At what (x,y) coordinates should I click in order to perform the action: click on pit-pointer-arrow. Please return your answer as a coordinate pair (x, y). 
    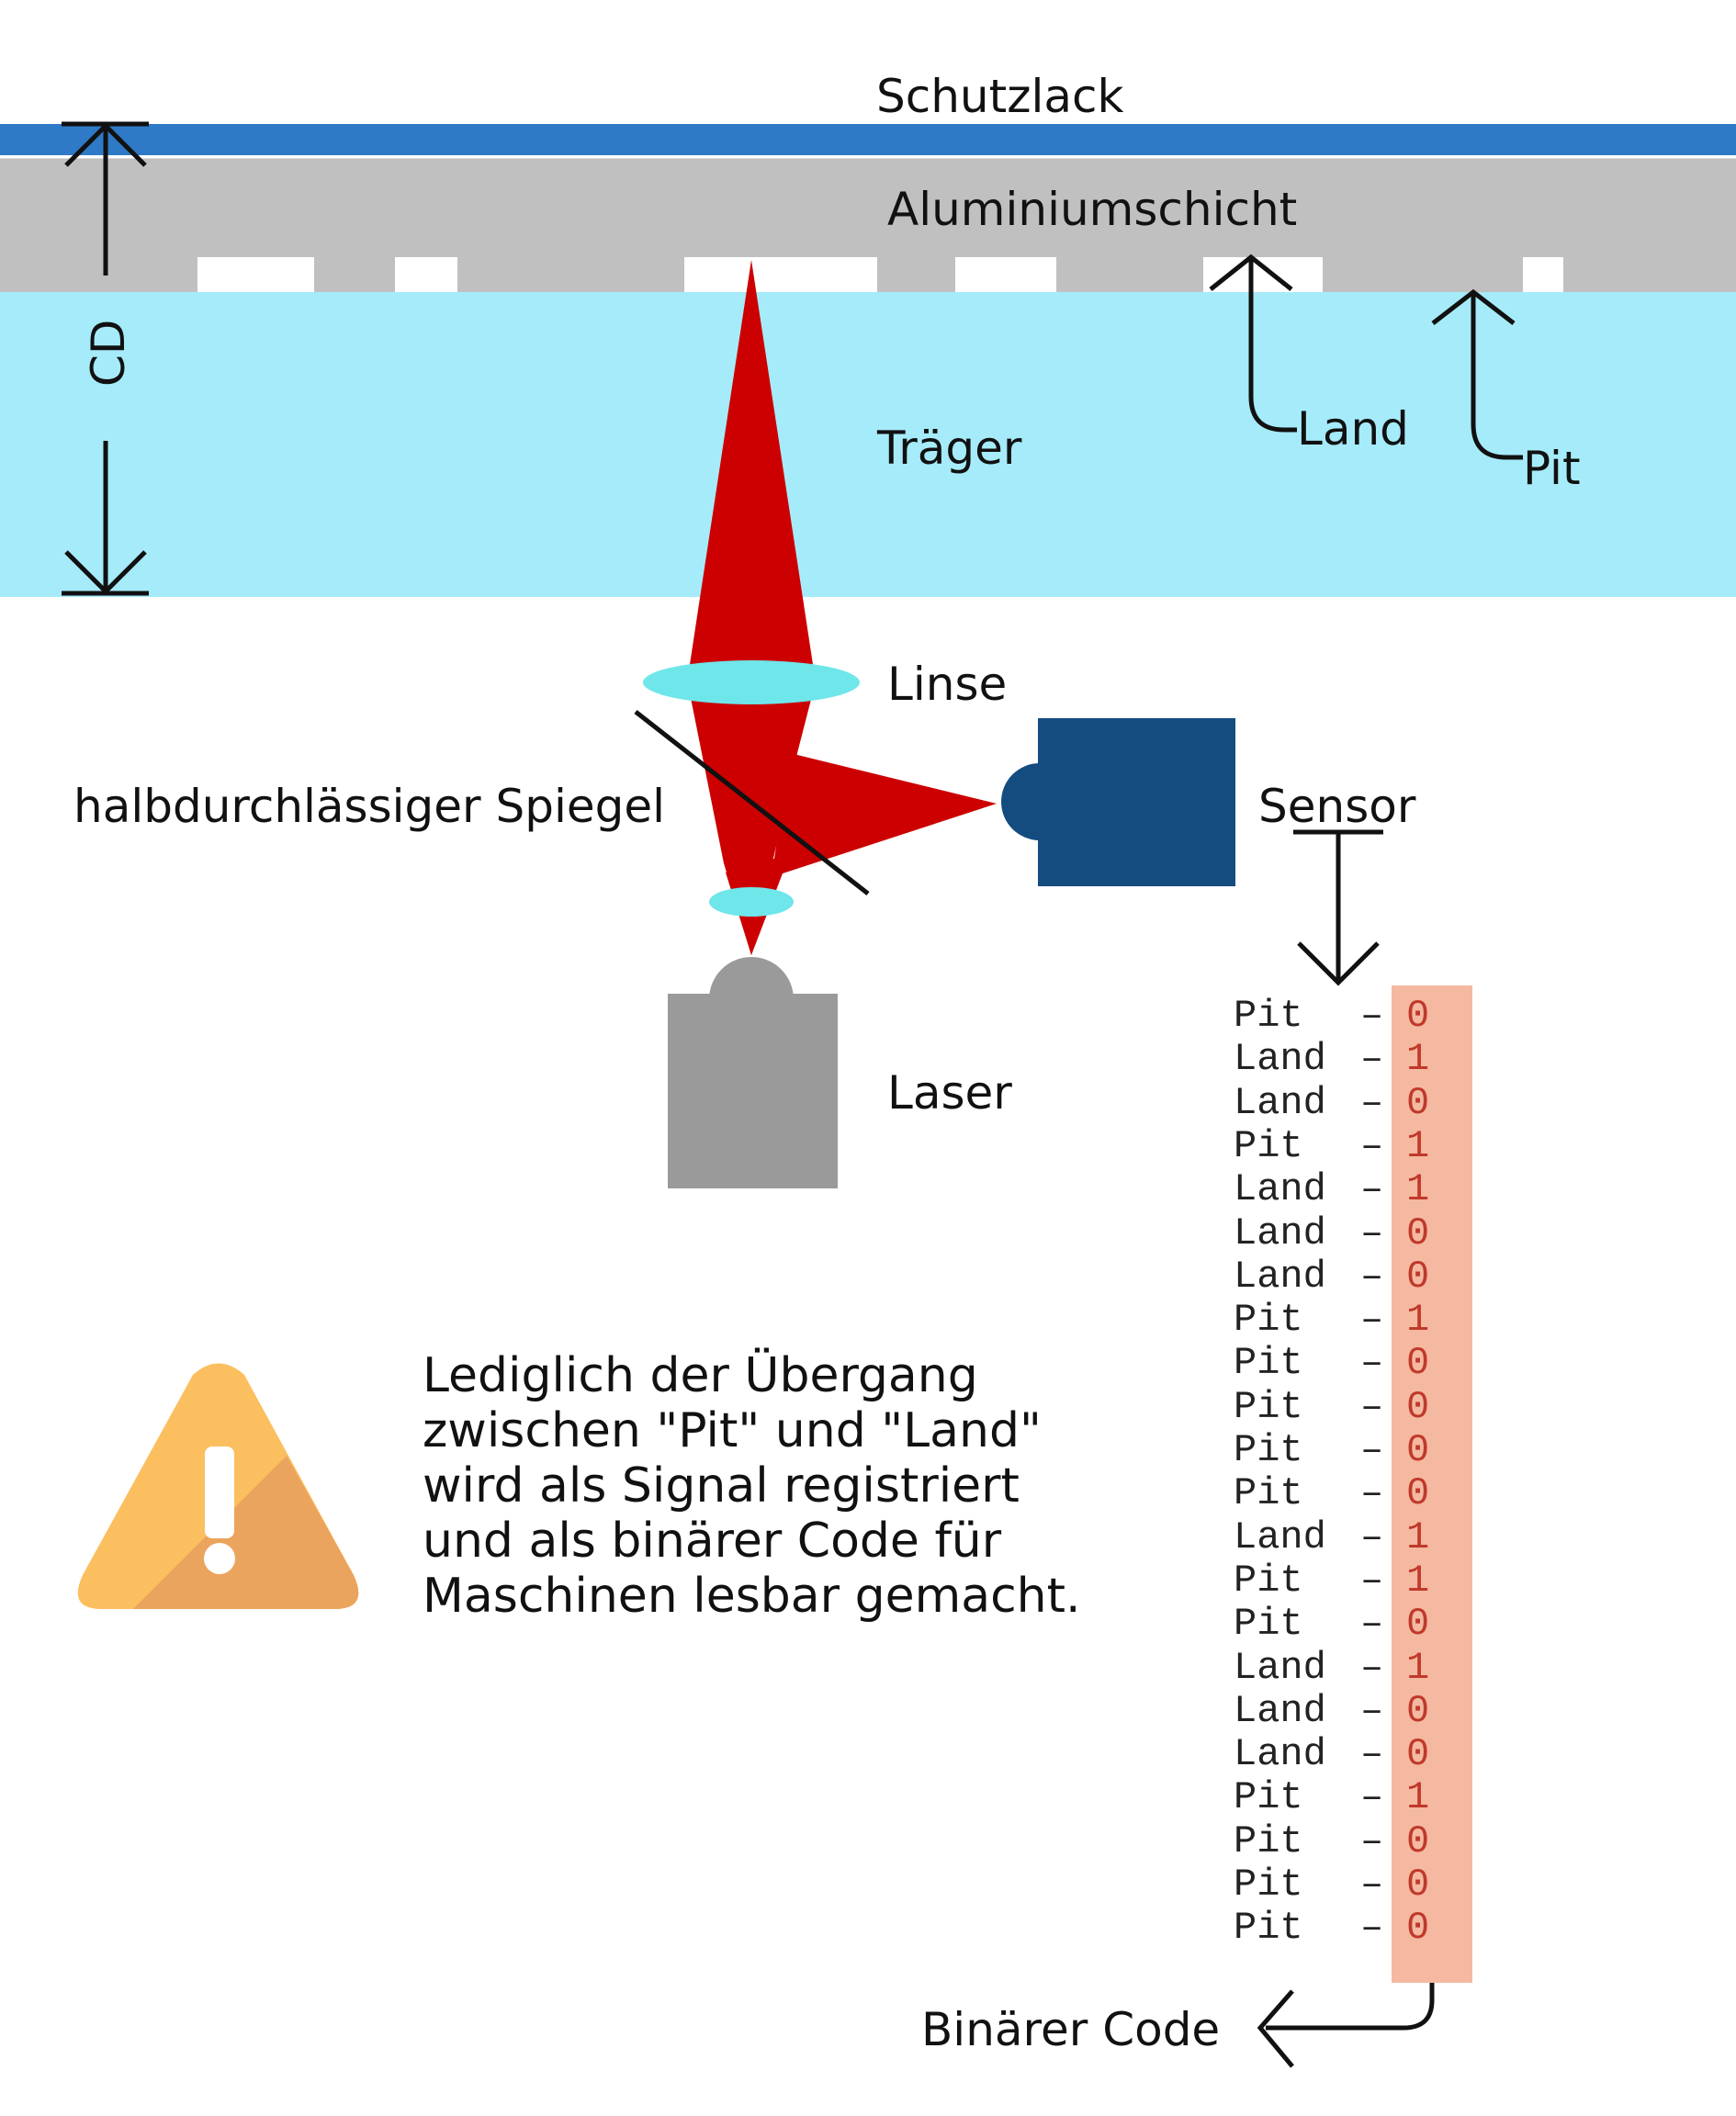
    Looking at the image, I should click on (1477, 374).